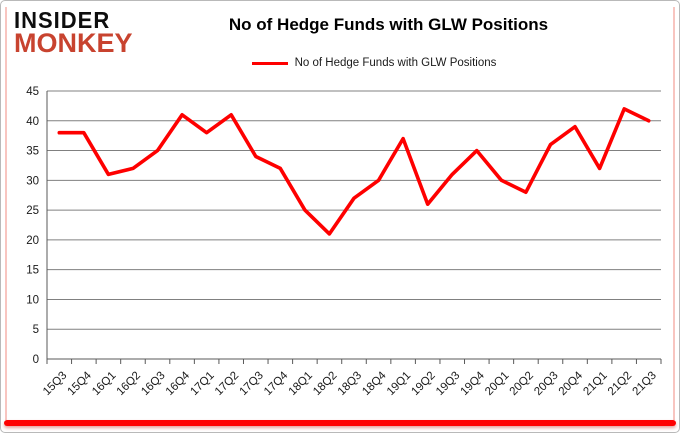 The width and height of the screenshot is (680, 433). I want to click on x-axis-label: 21Q1, so click(595, 384).